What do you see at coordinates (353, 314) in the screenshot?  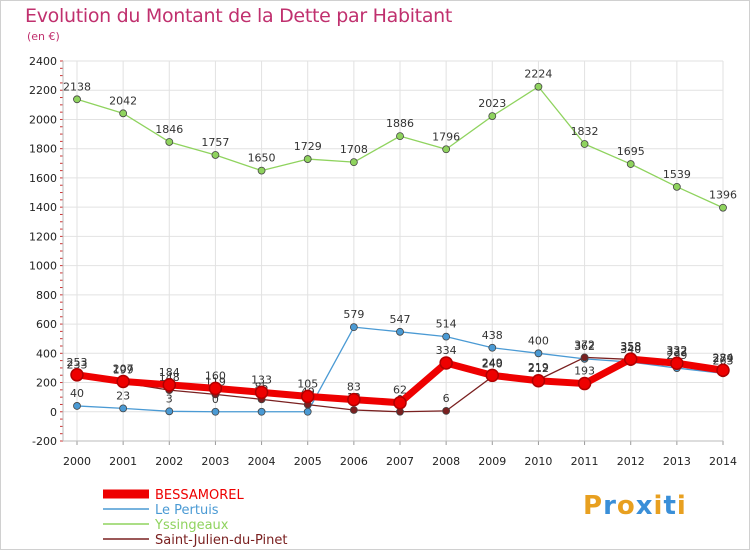 I see `data-label-le-pertuis: 579` at bounding box center [353, 314].